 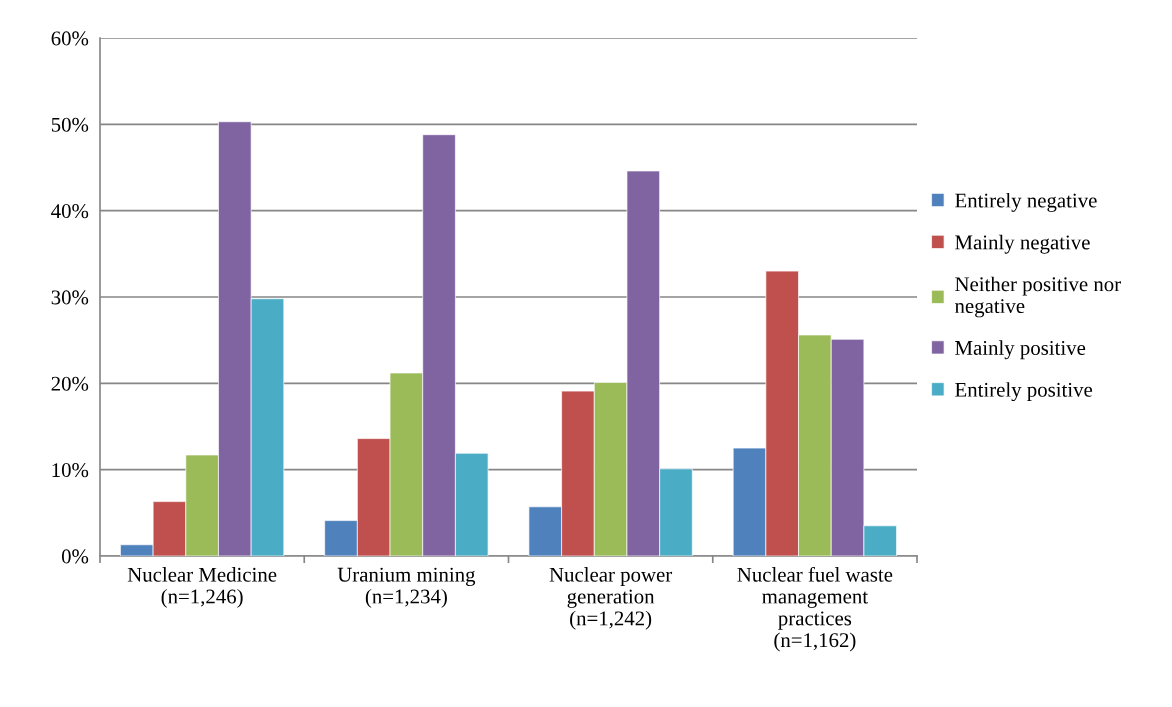 What do you see at coordinates (1024, 392) in the screenshot?
I see `legend-label: Entirely positive` at bounding box center [1024, 392].